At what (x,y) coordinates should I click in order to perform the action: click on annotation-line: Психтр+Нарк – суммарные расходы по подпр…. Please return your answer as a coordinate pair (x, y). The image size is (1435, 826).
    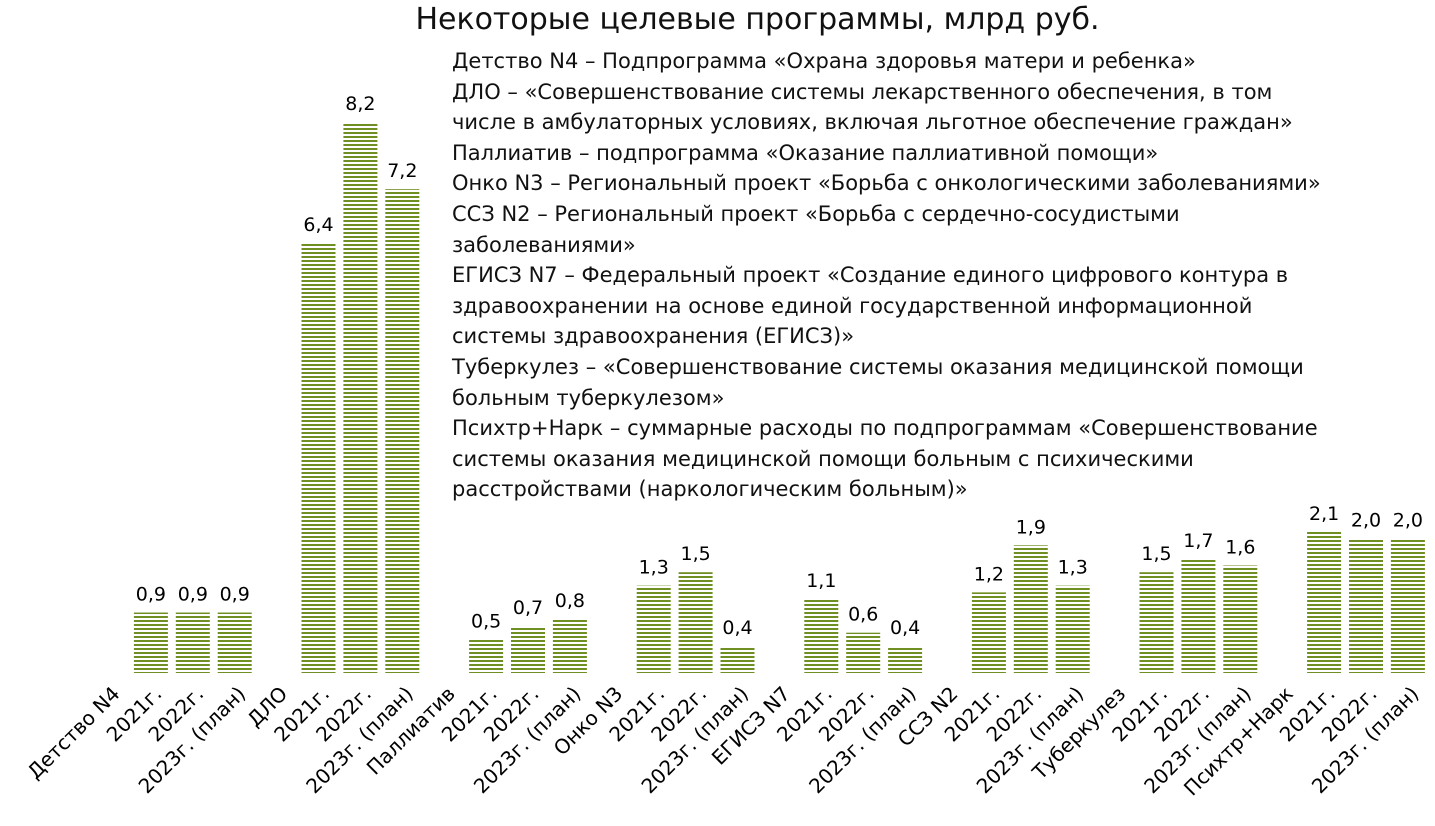
    Looking at the image, I should click on (885, 428).